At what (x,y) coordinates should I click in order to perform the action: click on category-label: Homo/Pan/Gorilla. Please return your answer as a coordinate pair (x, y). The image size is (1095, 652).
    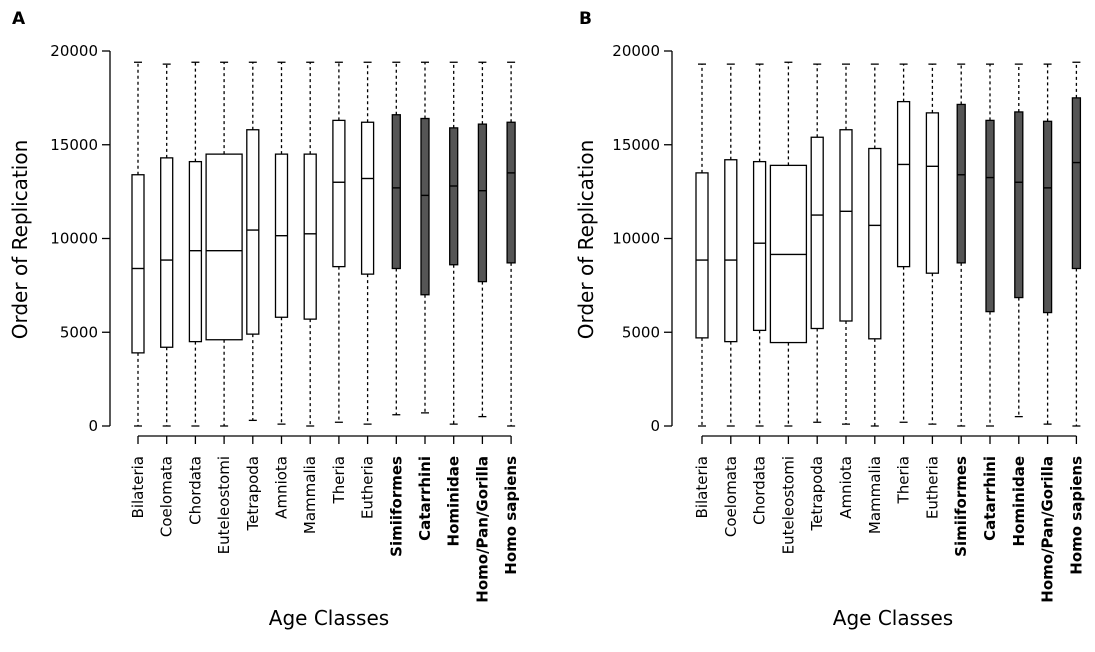
    Looking at the image, I should click on (482, 529).